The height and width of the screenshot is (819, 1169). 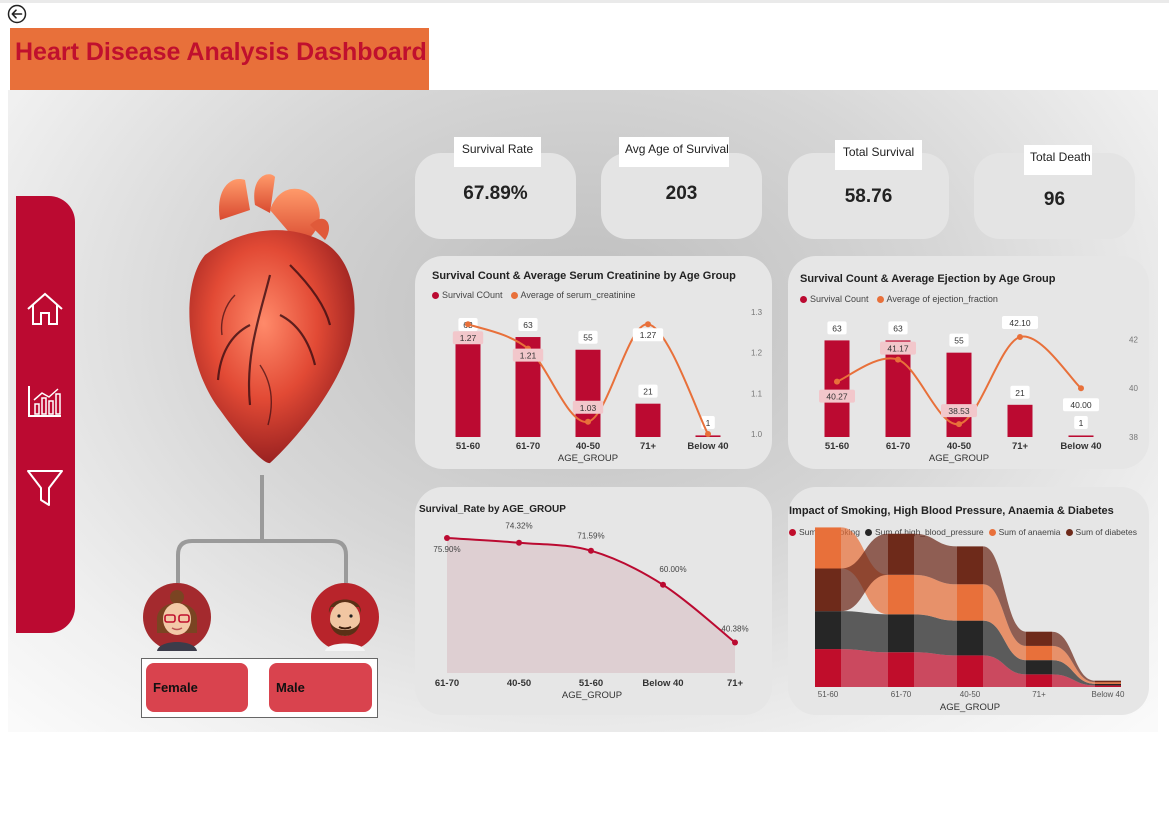 I want to click on x-axis-title: AGE_GROUP, so click(x=959, y=458).